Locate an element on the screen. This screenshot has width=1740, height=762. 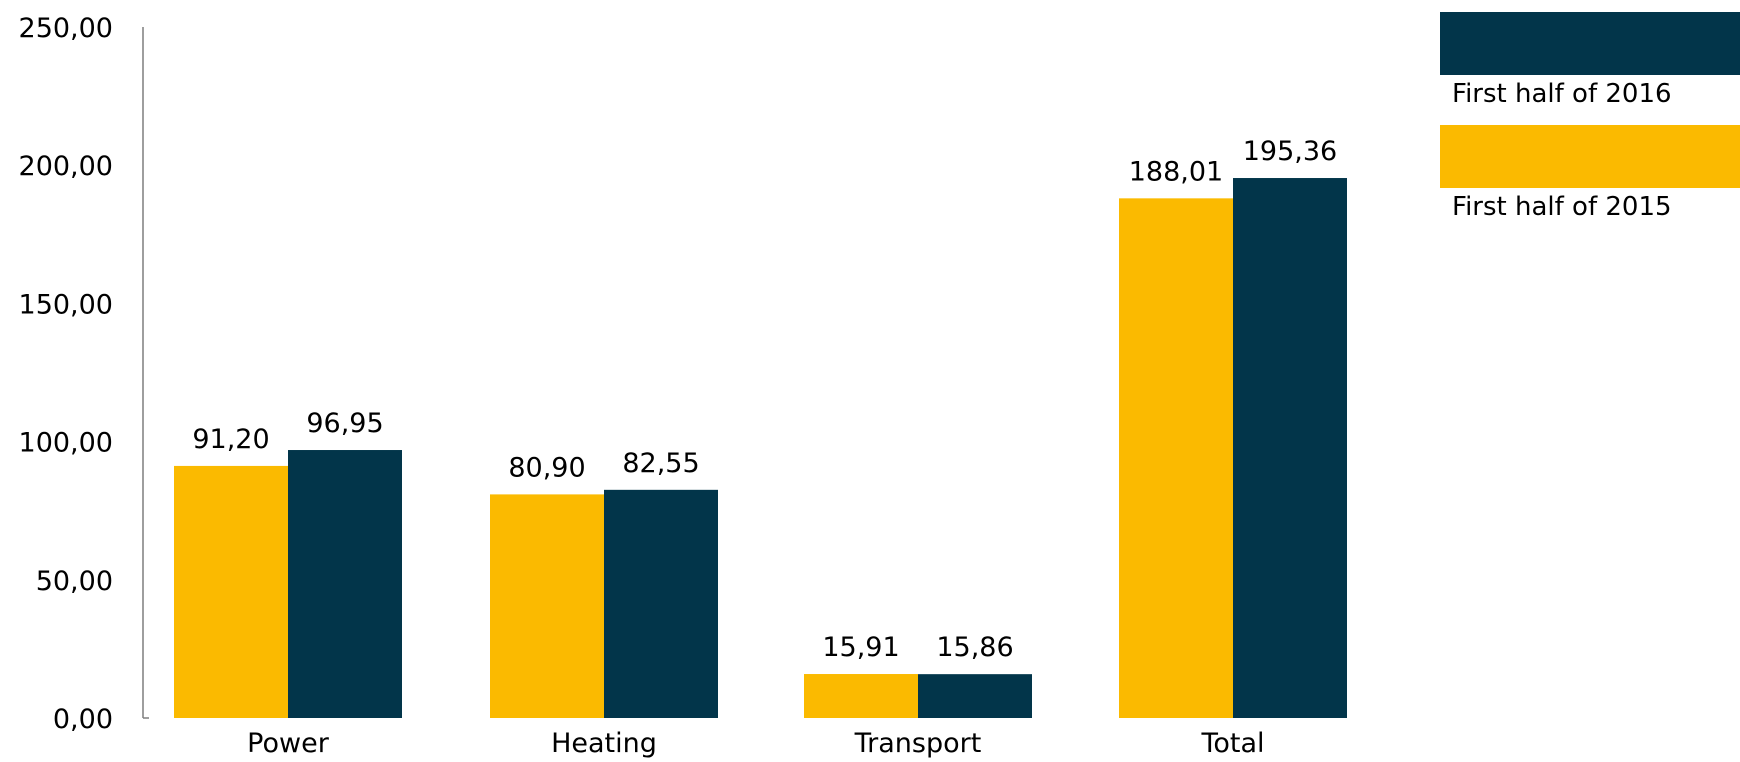
y-tick-label: 200,00 is located at coordinates (66, 166).